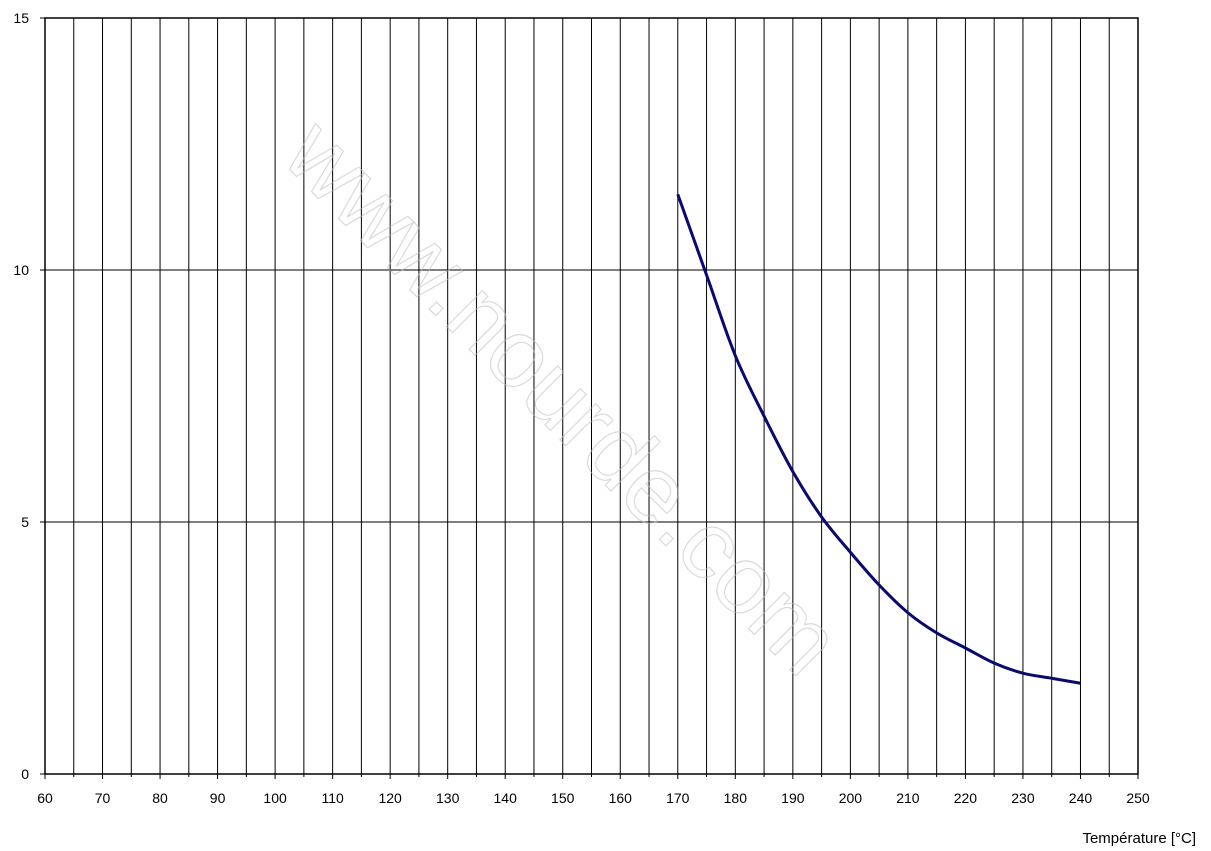 The width and height of the screenshot is (1211, 851). Describe the element at coordinates (21, 18) in the screenshot. I see `y-tick-label: 15` at that location.